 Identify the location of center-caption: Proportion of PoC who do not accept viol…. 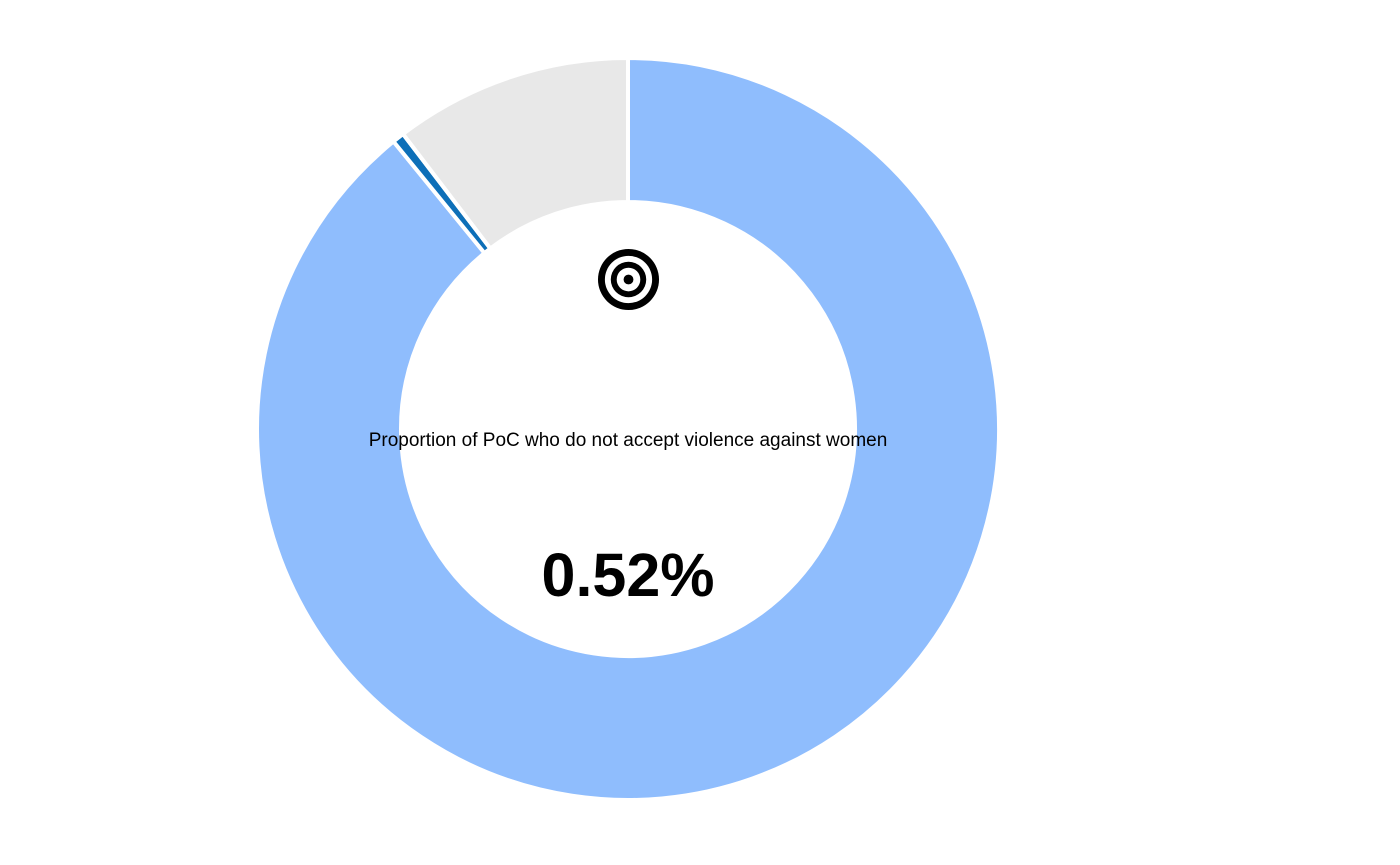
(628, 440).